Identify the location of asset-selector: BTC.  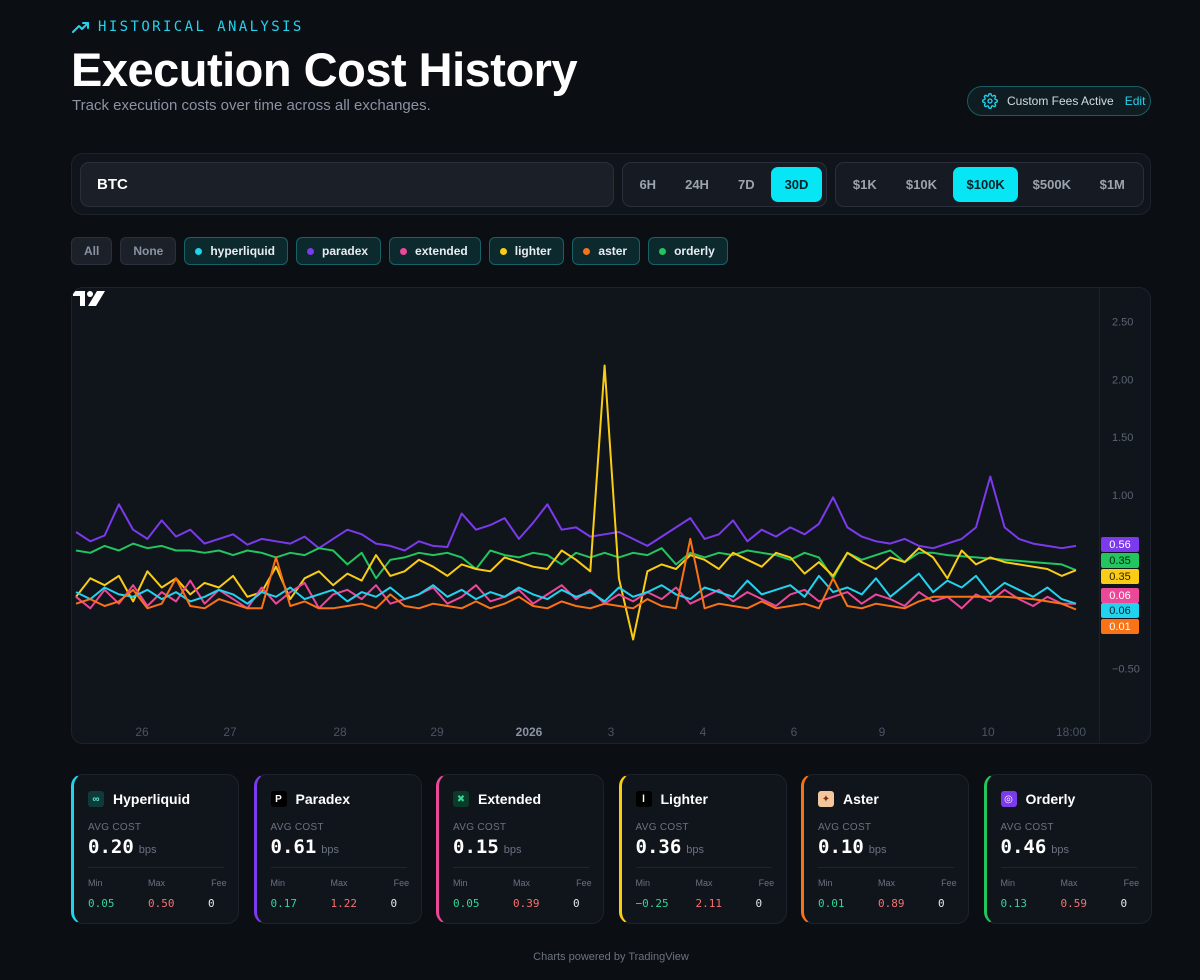
(347, 184).